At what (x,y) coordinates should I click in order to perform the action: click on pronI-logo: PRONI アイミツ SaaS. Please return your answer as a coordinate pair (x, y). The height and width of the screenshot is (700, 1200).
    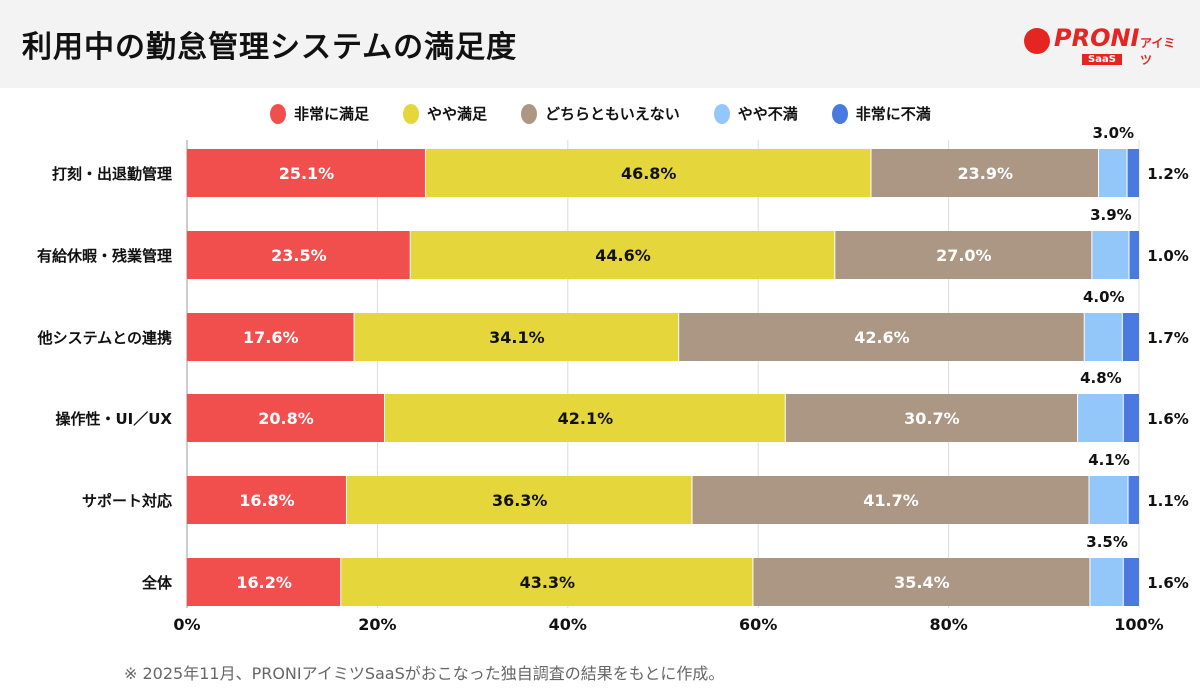
    Looking at the image, I should click on (1100, 45).